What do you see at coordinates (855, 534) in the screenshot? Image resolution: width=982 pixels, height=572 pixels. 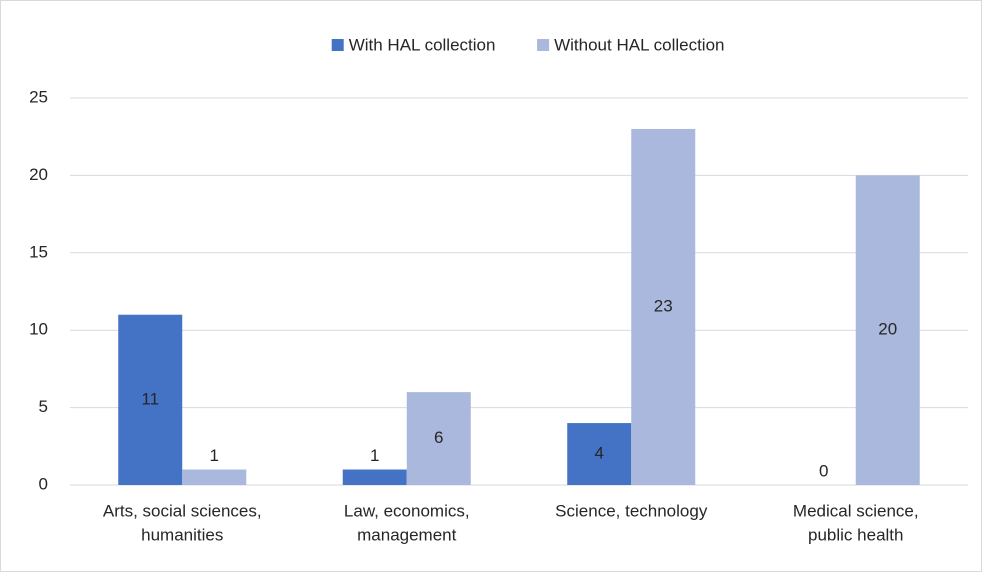 I see `x-tick-label: public health` at bounding box center [855, 534].